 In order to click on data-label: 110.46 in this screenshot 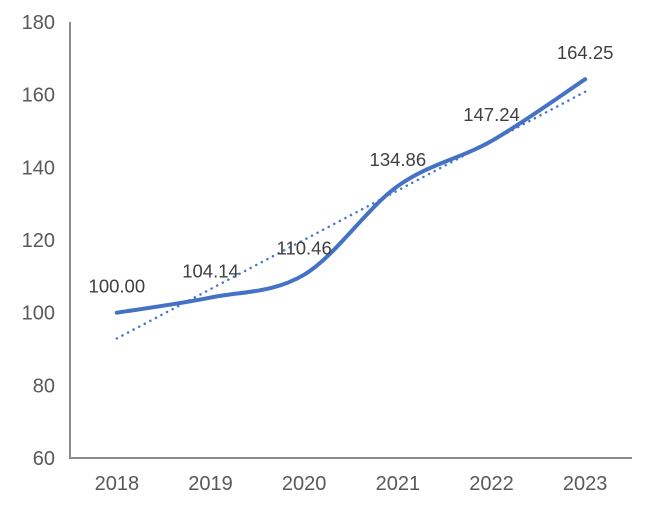, I will do `click(304, 248)`.